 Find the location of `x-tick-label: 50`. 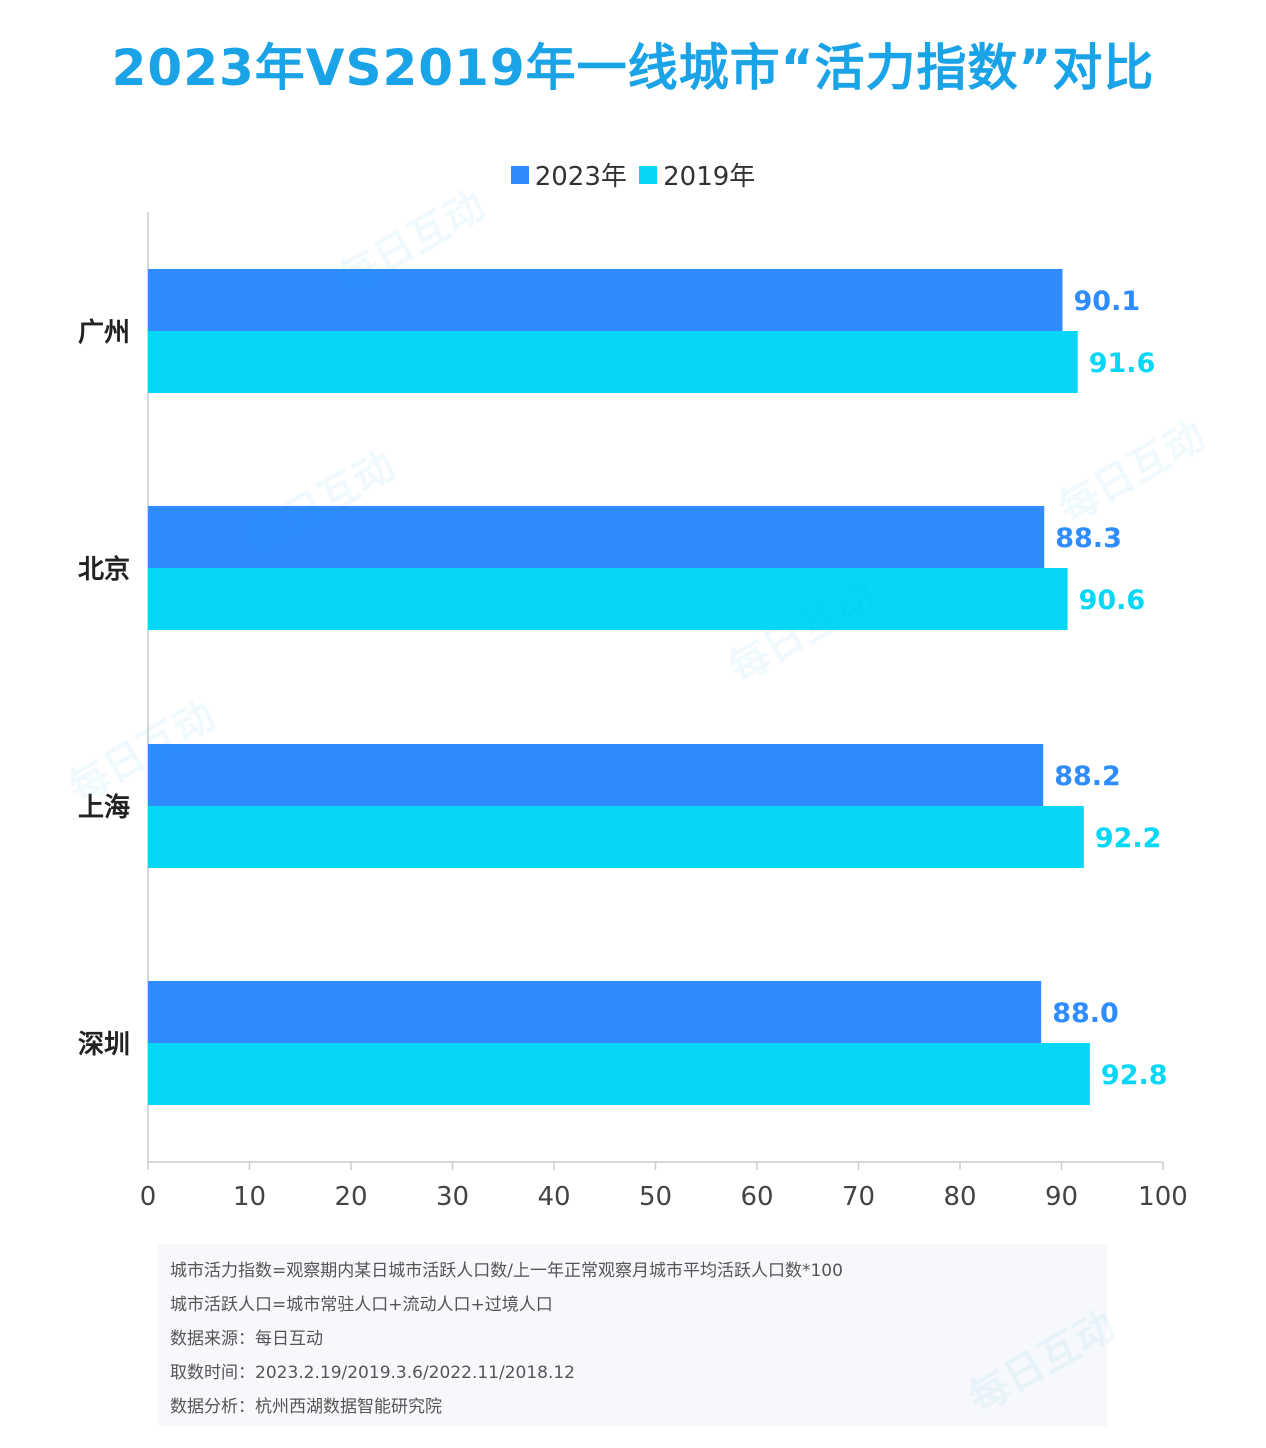

x-tick-label: 50 is located at coordinates (655, 1197).